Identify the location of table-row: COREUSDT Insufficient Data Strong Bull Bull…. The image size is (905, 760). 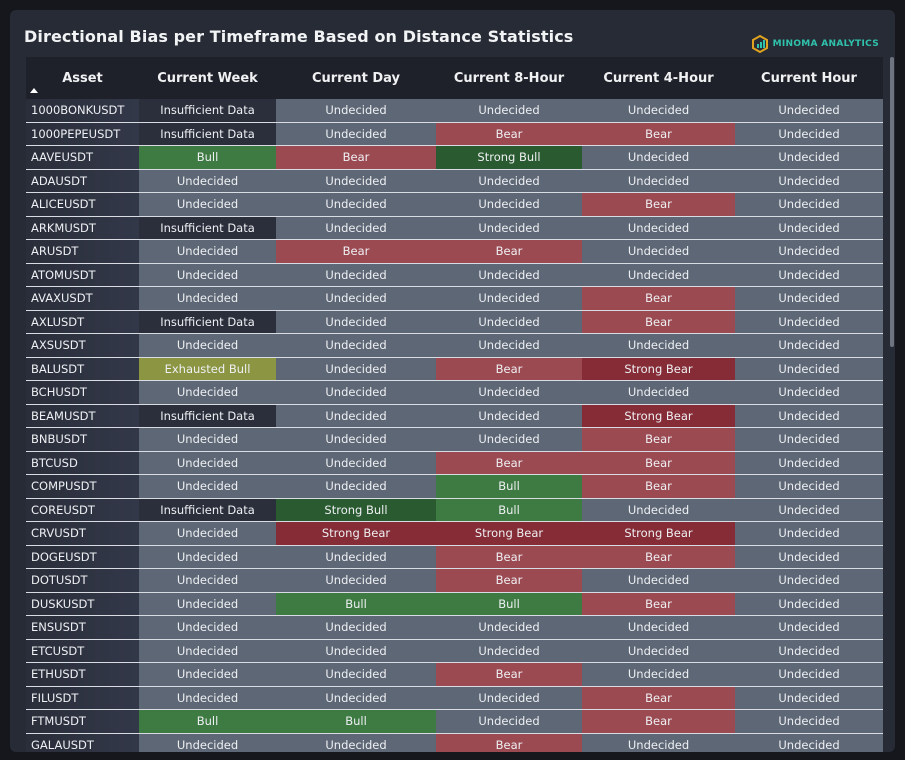
(454, 510).